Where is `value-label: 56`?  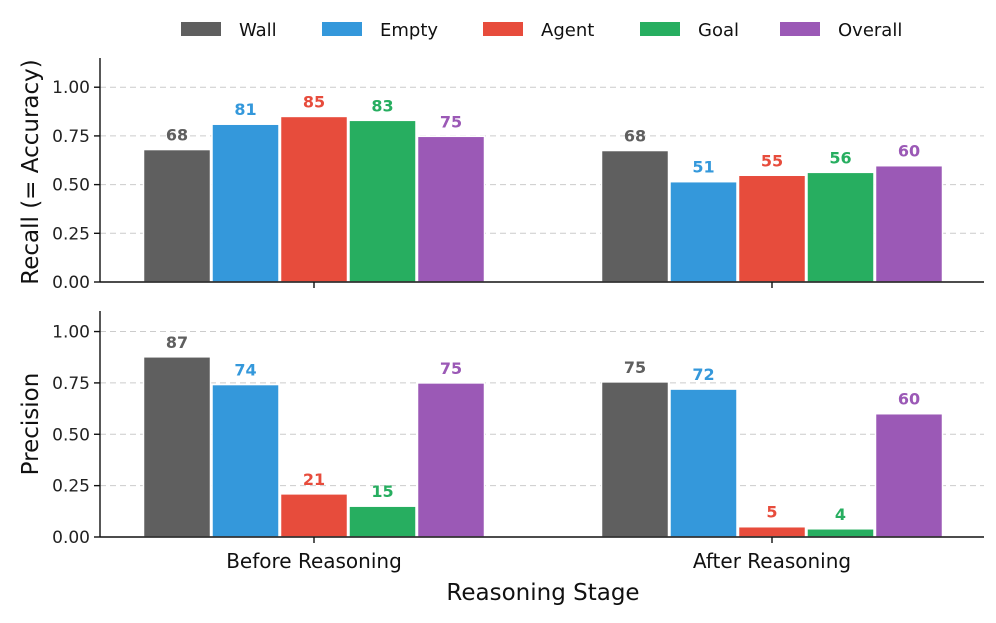
value-label: 56 is located at coordinates (840, 157).